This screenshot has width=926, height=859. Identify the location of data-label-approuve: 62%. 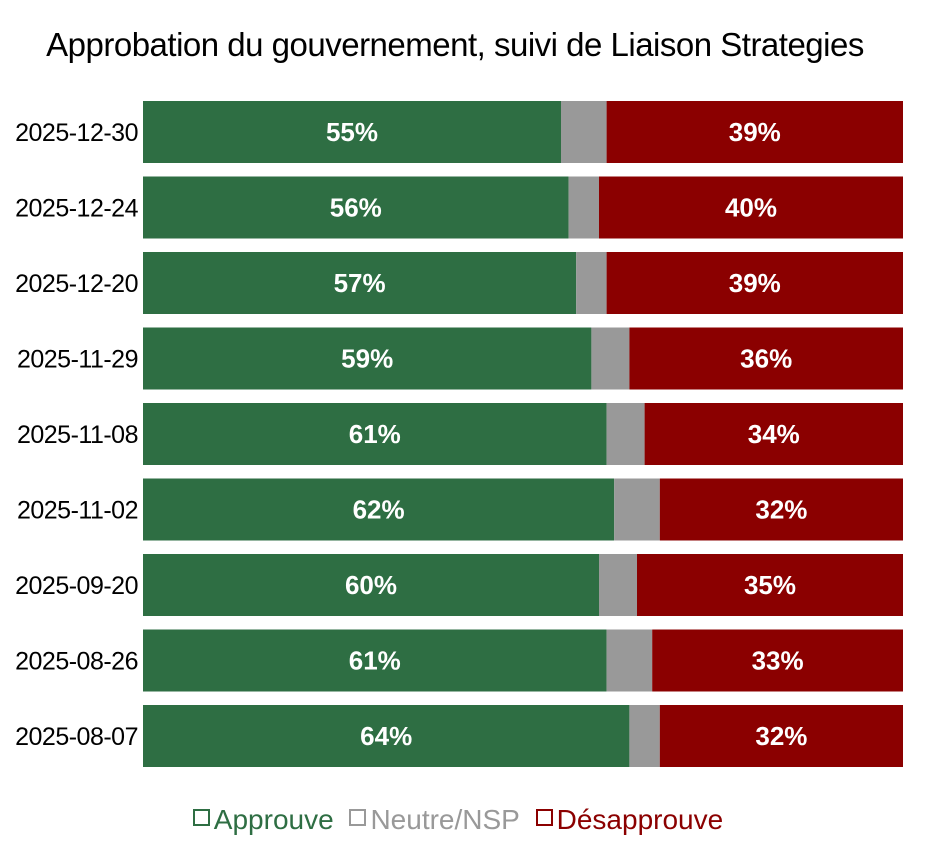
(379, 510).